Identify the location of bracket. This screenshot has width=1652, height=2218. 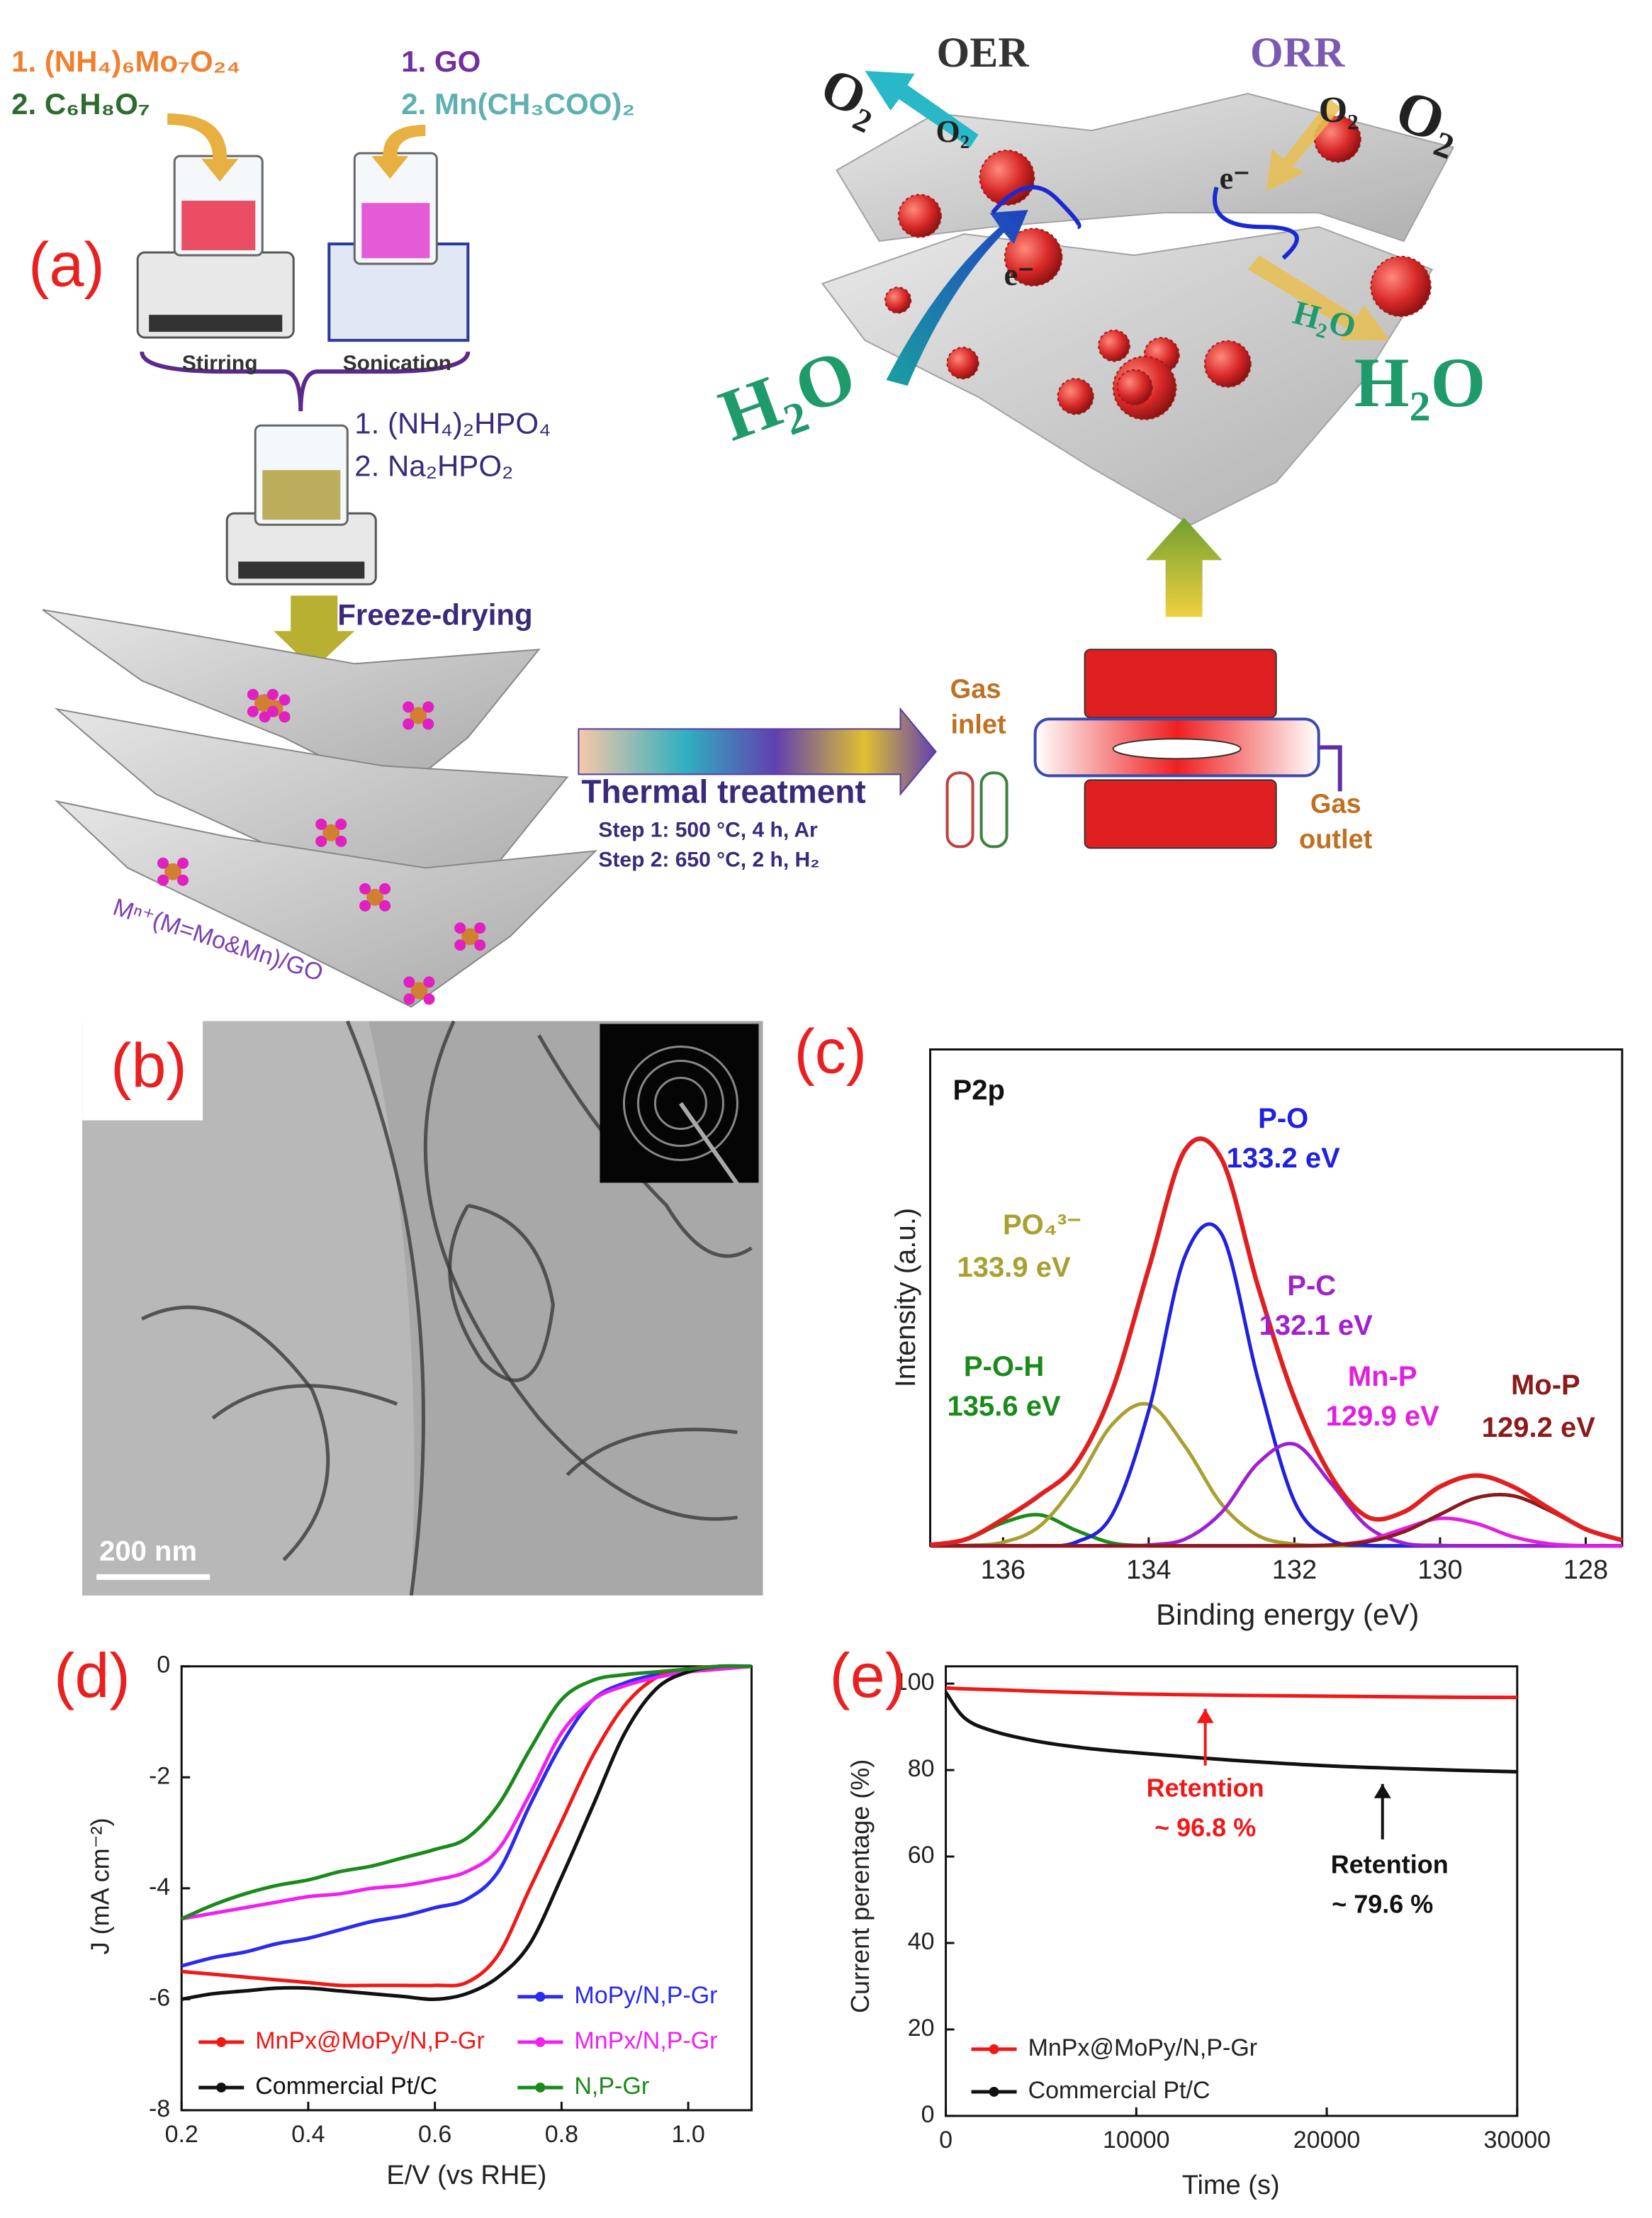
(305, 381).